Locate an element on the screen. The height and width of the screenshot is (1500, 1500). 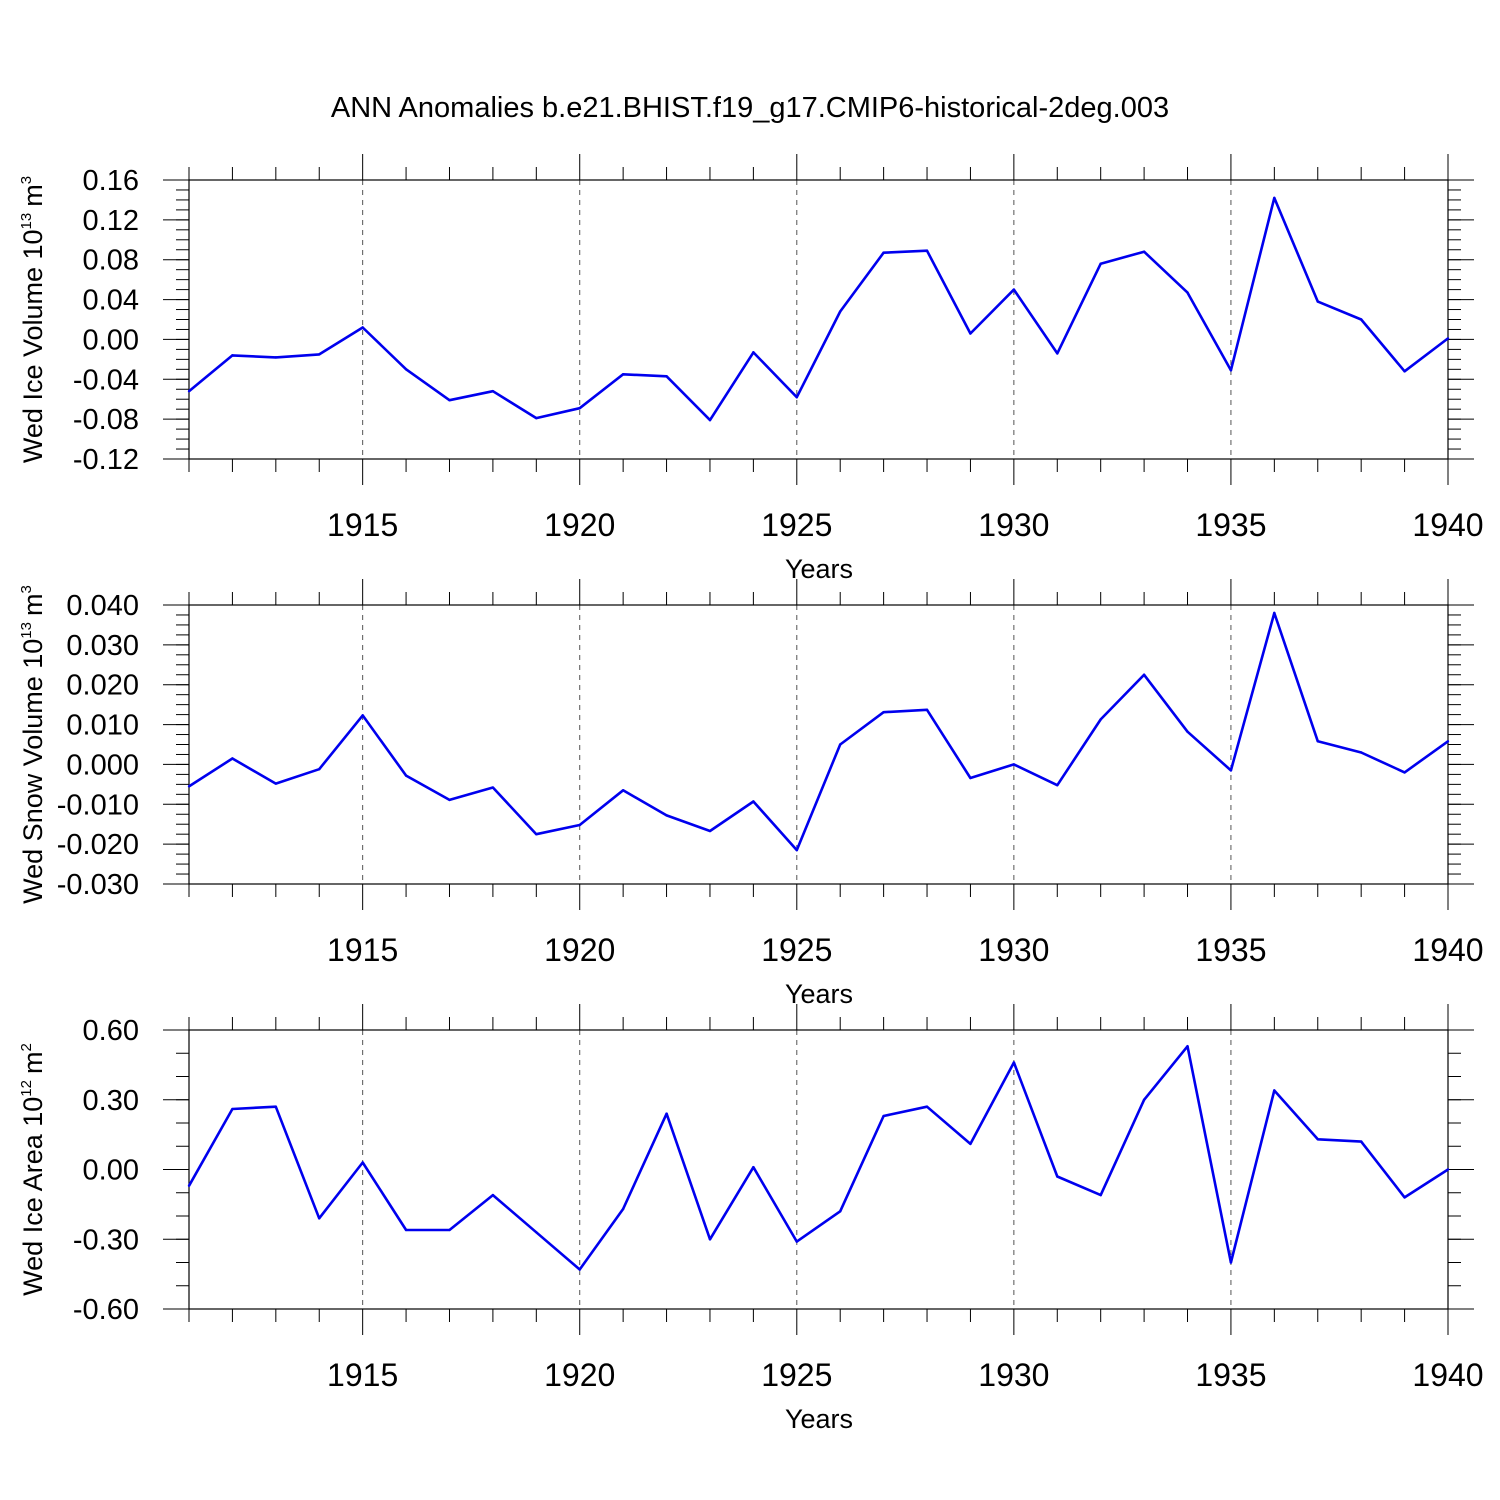
y-axis-label-main: Wed Ice Area 10 is located at coordinates (33, 1196).